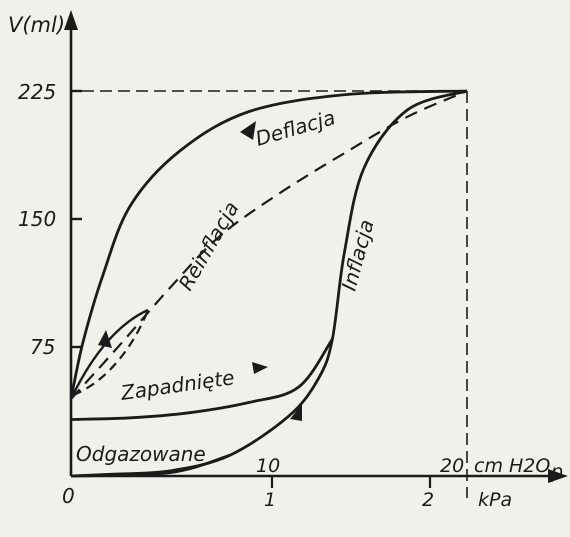 The height and width of the screenshot is (537, 570). Describe the element at coordinates (37, 219) in the screenshot. I see `y-tick-label-150: 150` at that location.